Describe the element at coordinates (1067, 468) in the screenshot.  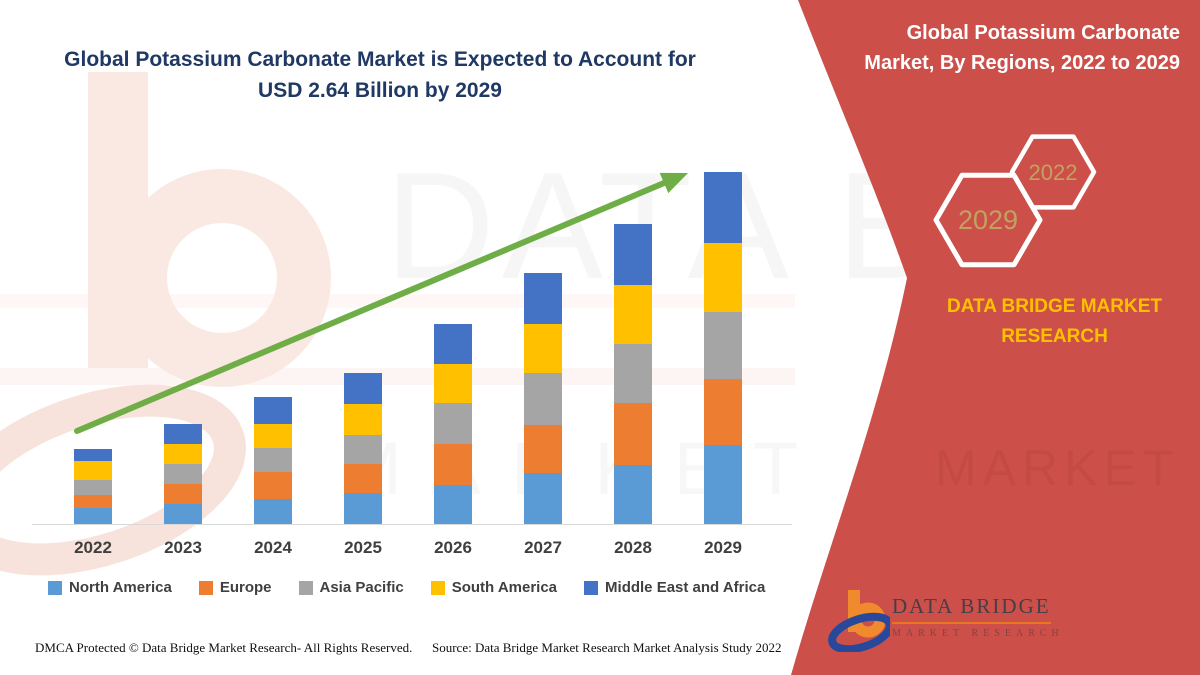
I see `panel-watermark-text: MARKET RESEARCH` at that location.